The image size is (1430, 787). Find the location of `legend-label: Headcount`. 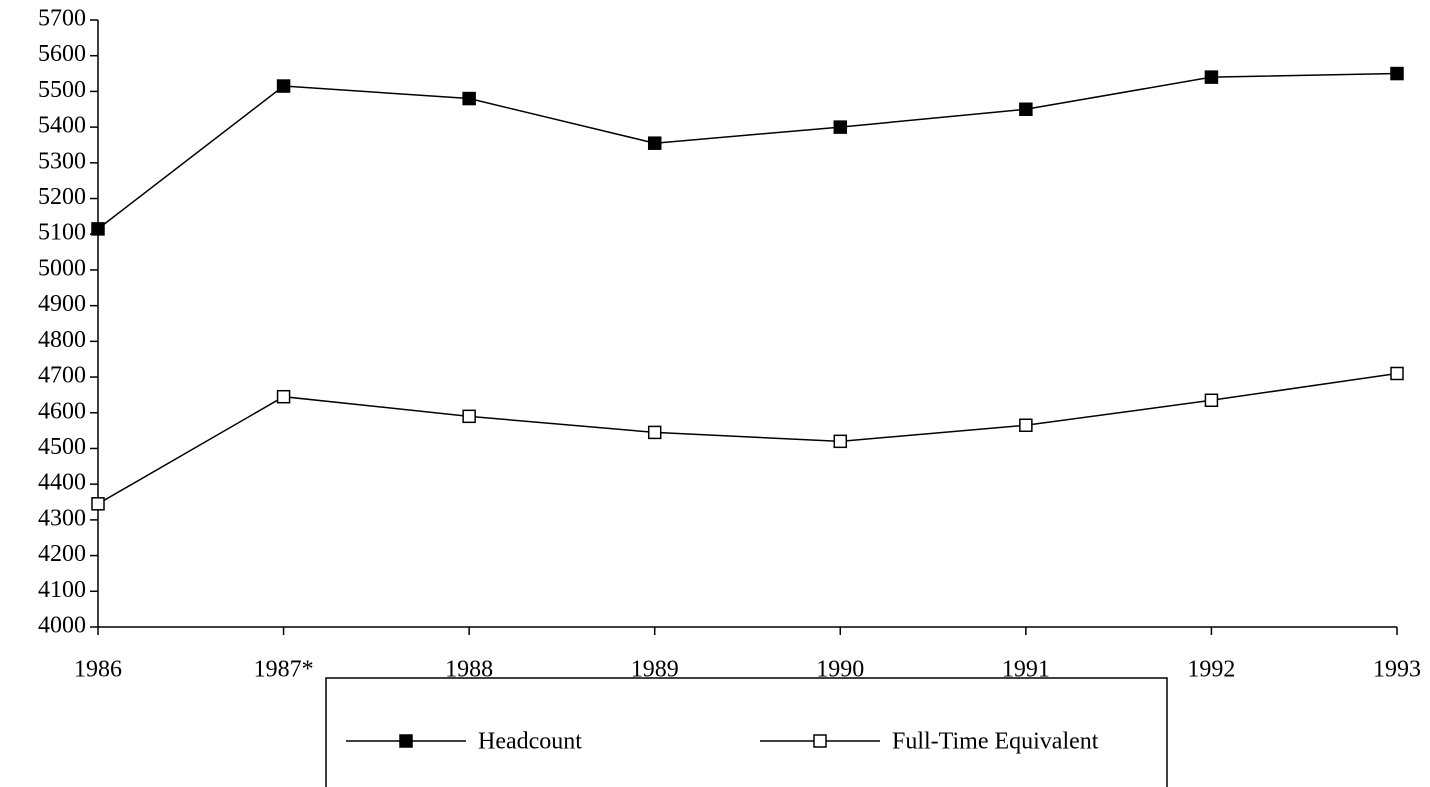

legend-label: Headcount is located at coordinates (530, 742).